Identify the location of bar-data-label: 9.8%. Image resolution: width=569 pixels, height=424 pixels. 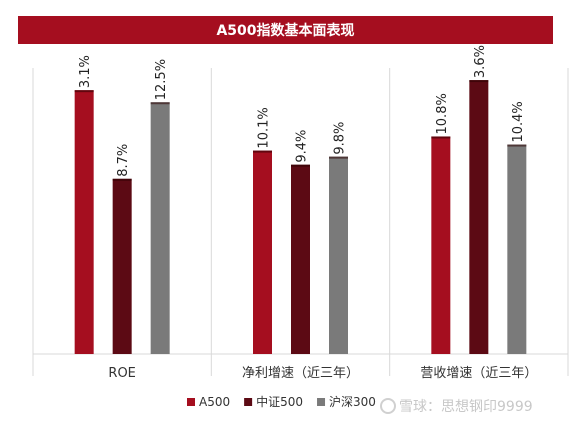
(340, 138).